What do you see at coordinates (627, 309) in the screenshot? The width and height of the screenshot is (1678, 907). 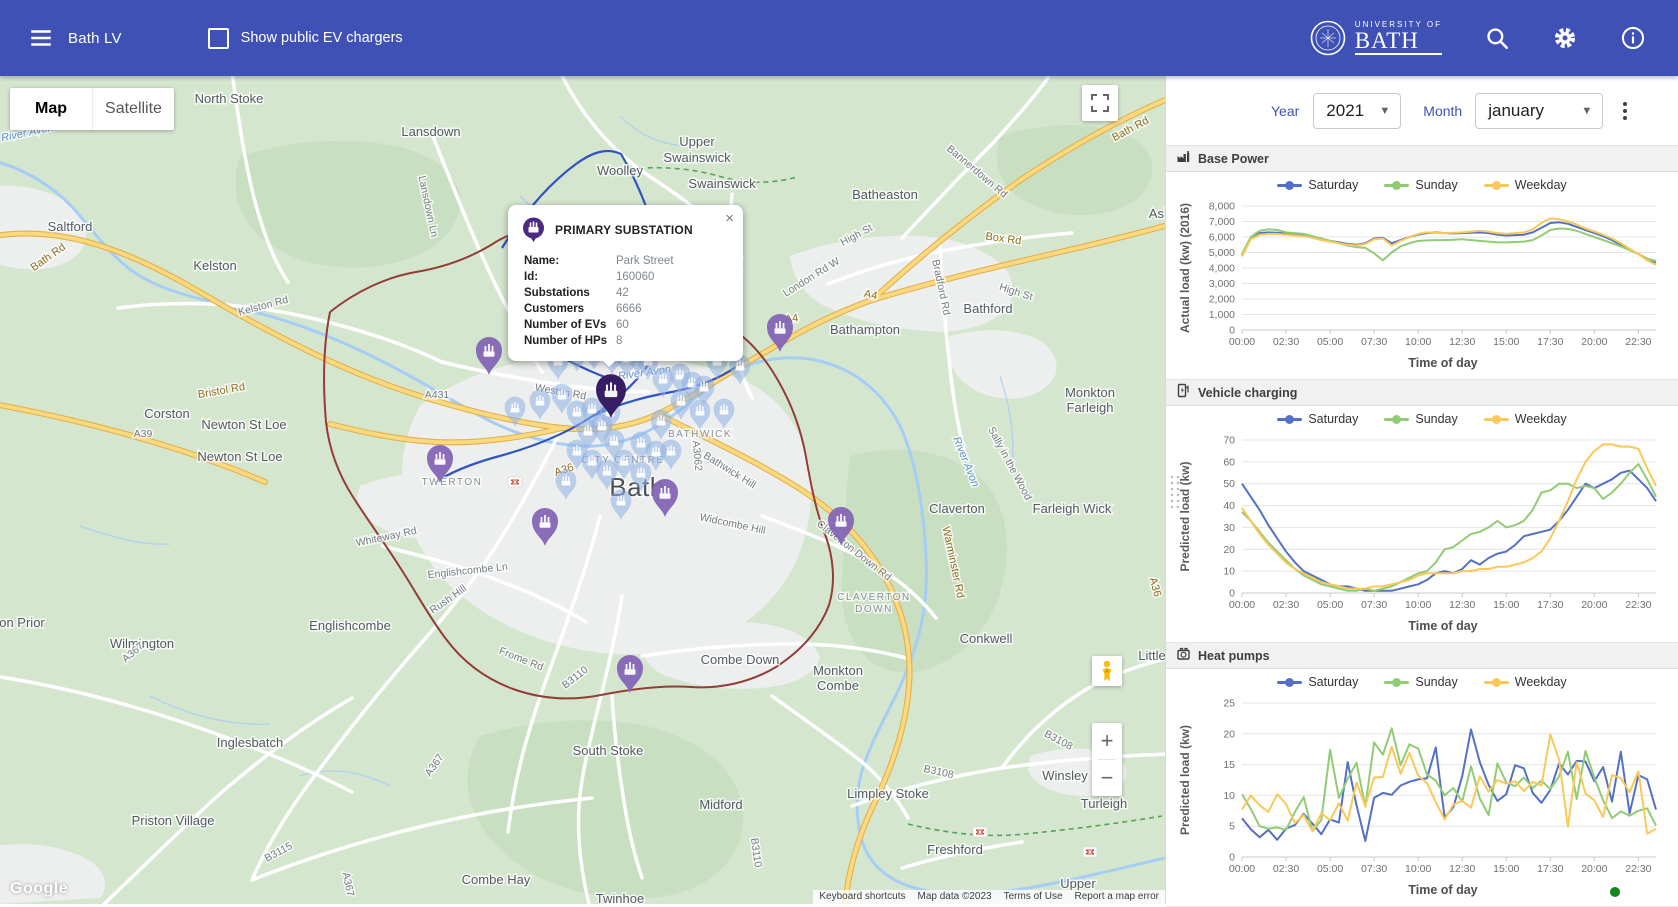 I see `popup-field-row: Customers 6666` at bounding box center [627, 309].